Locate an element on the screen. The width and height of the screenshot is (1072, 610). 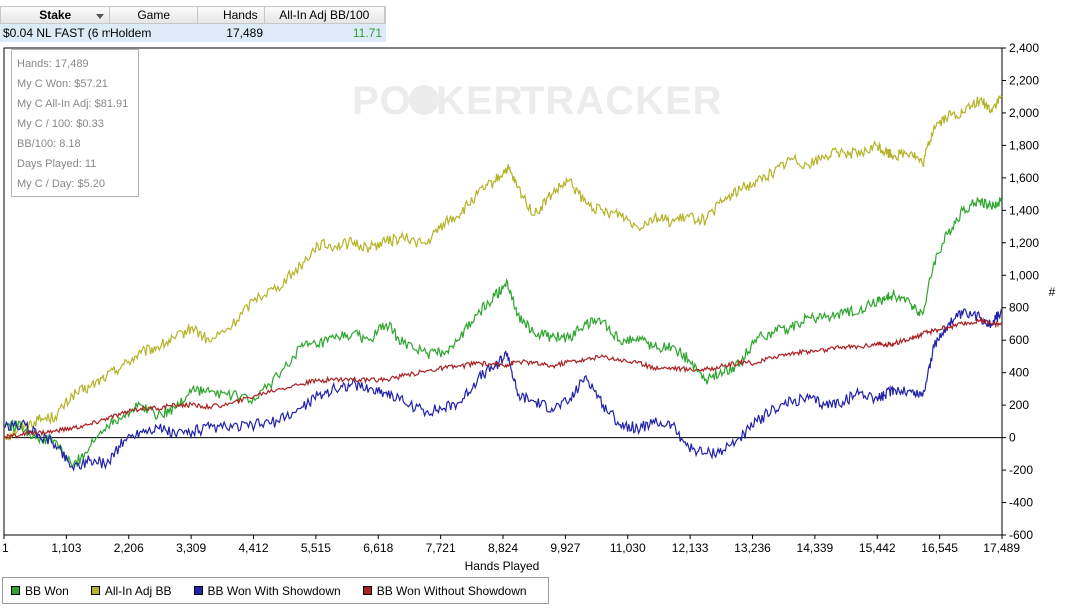
x-tick-label: 1,103 is located at coordinates (66, 548).